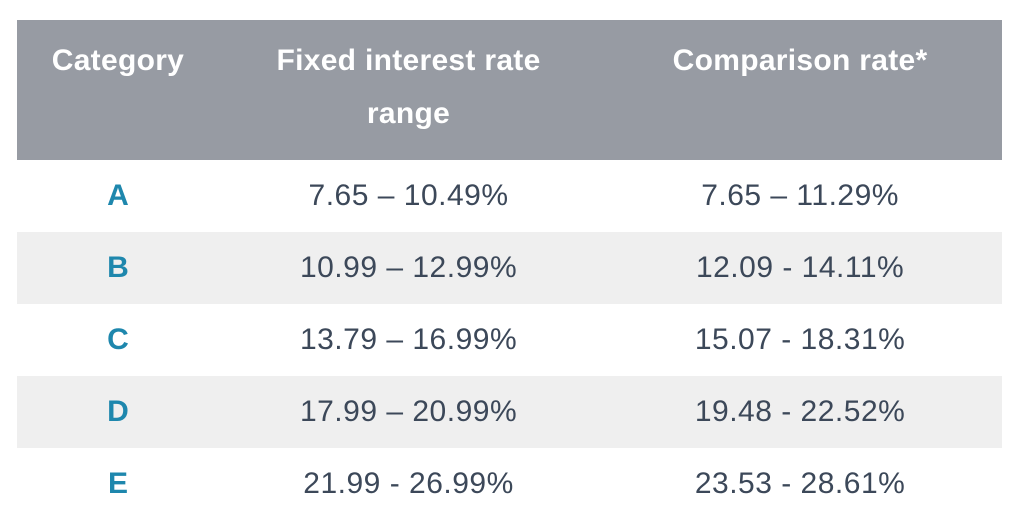 The image size is (1020, 506). What do you see at coordinates (408, 483) in the screenshot?
I see `fixed-rate-cell: 21.99 - 26.99%` at bounding box center [408, 483].